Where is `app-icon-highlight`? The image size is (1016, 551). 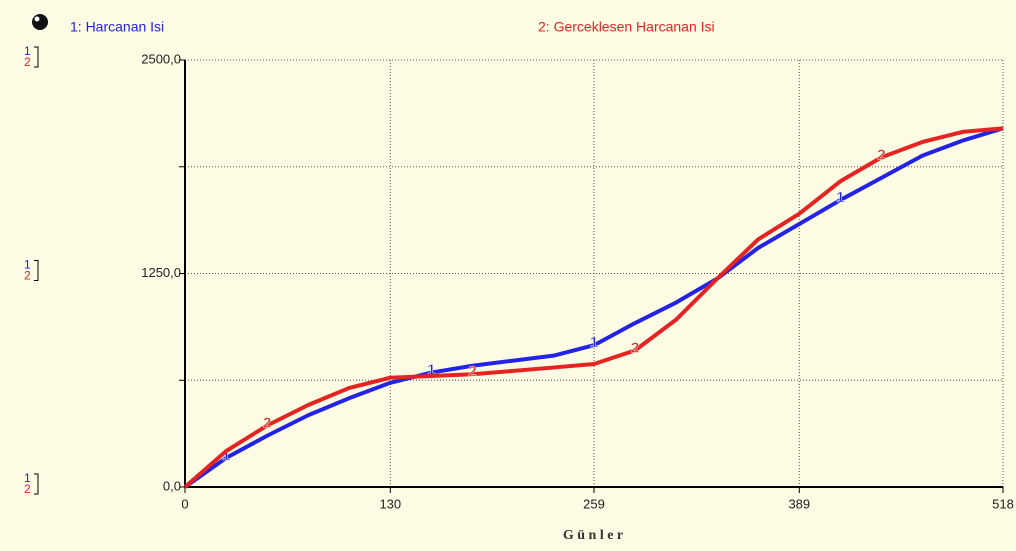 app-icon-highlight is located at coordinates (37, 19).